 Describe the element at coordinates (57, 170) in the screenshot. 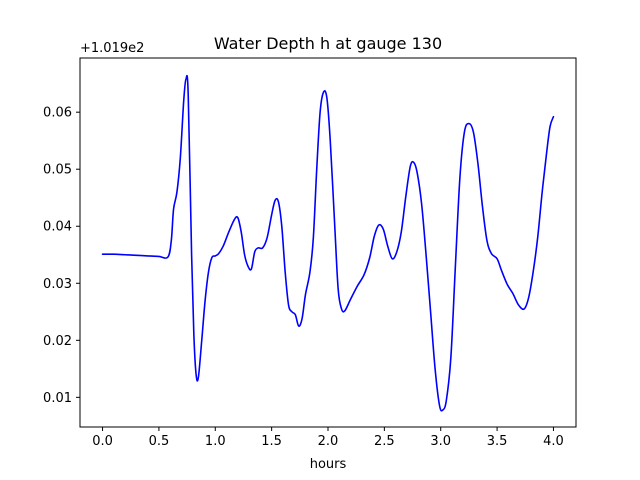

I see `y-tick-label: 0.05` at that location.